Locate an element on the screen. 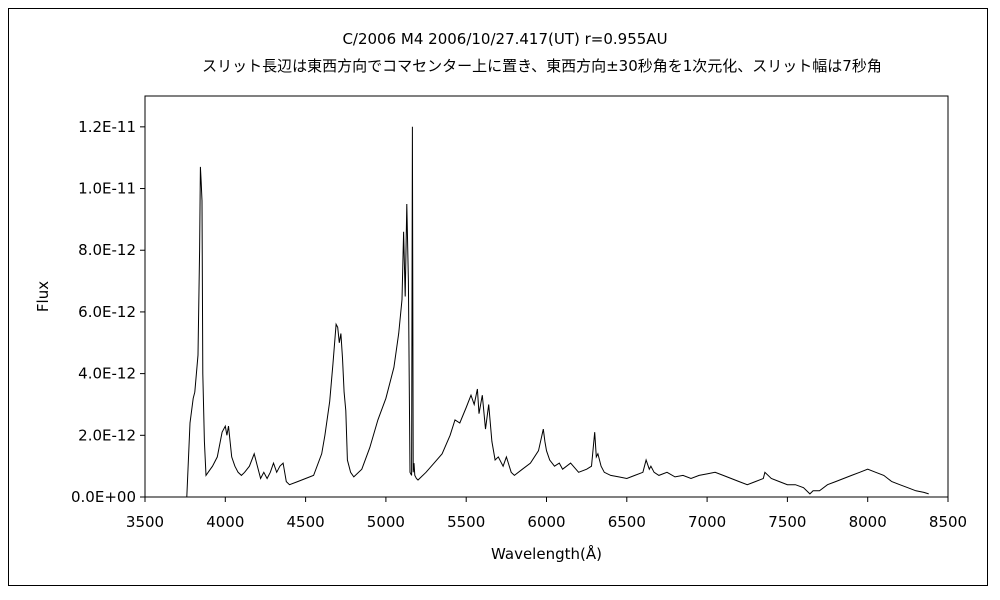 The image size is (1000, 600). y-tick-label: 4.0E-12 is located at coordinates (107, 374).